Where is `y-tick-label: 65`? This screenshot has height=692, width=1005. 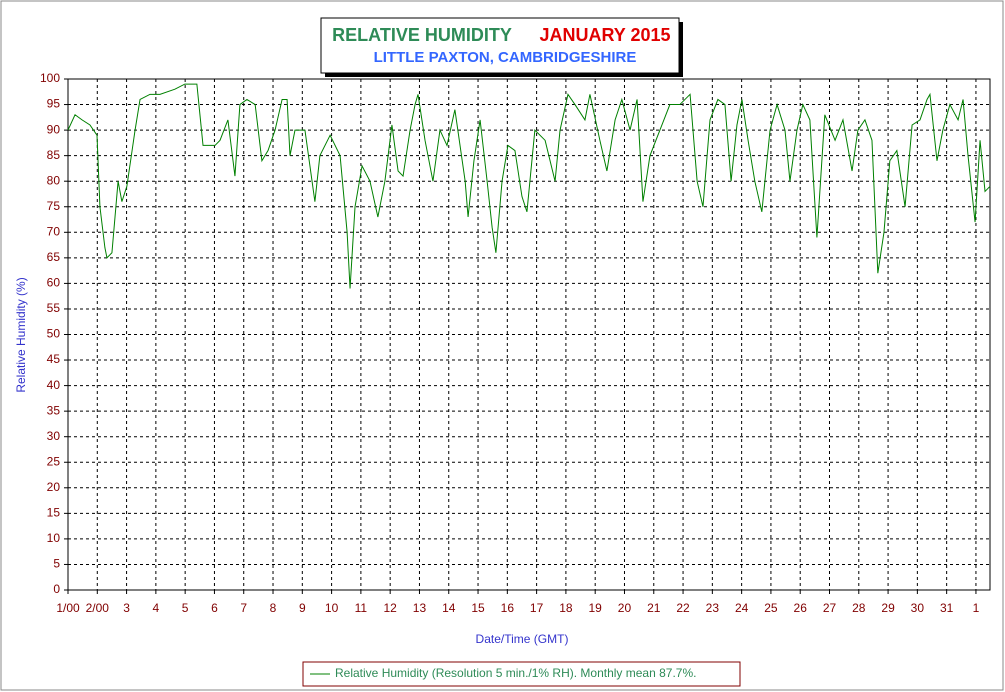 y-tick-label: 65 is located at coordinates (54, 257).